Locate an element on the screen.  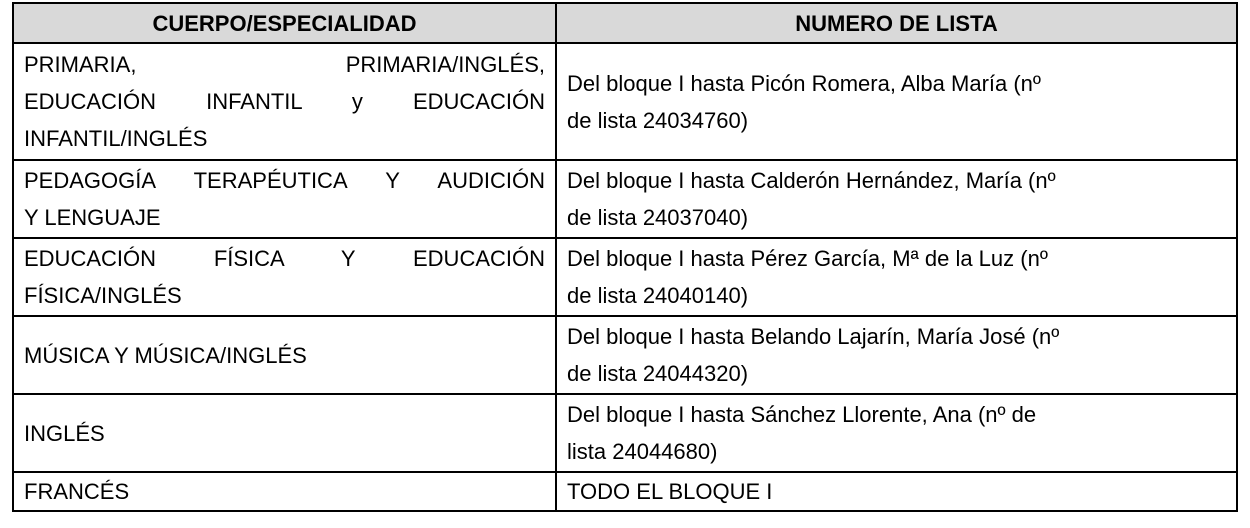
cell-line: EDUCACIÓN INFANTIL y EDUCACIÓN is located at coordinates (284, 101).